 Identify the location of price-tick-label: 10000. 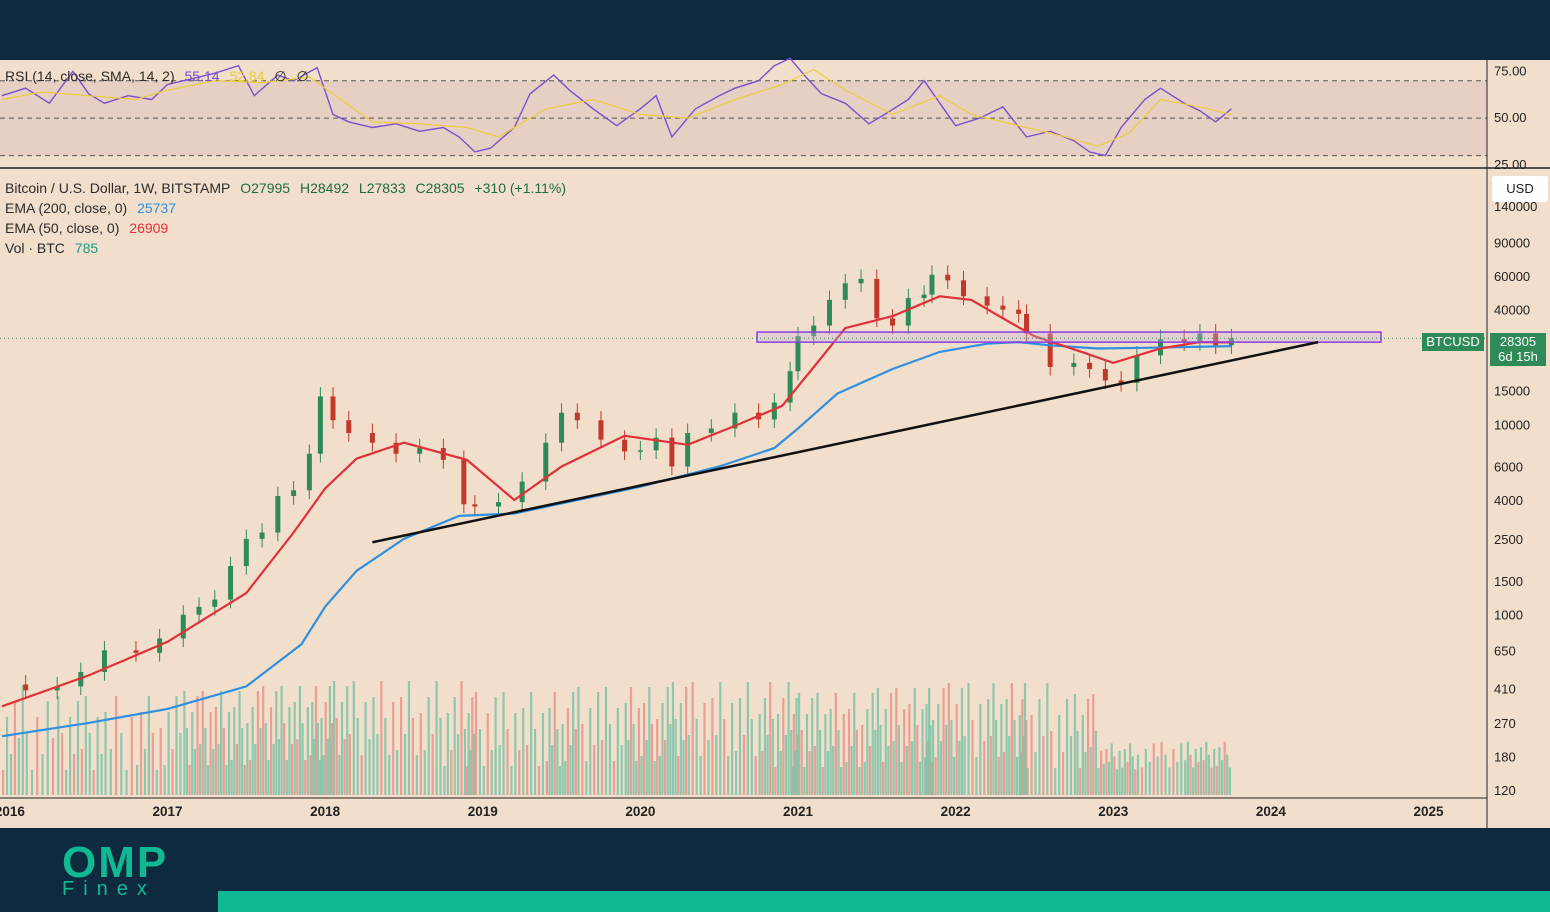
(1512, 424).